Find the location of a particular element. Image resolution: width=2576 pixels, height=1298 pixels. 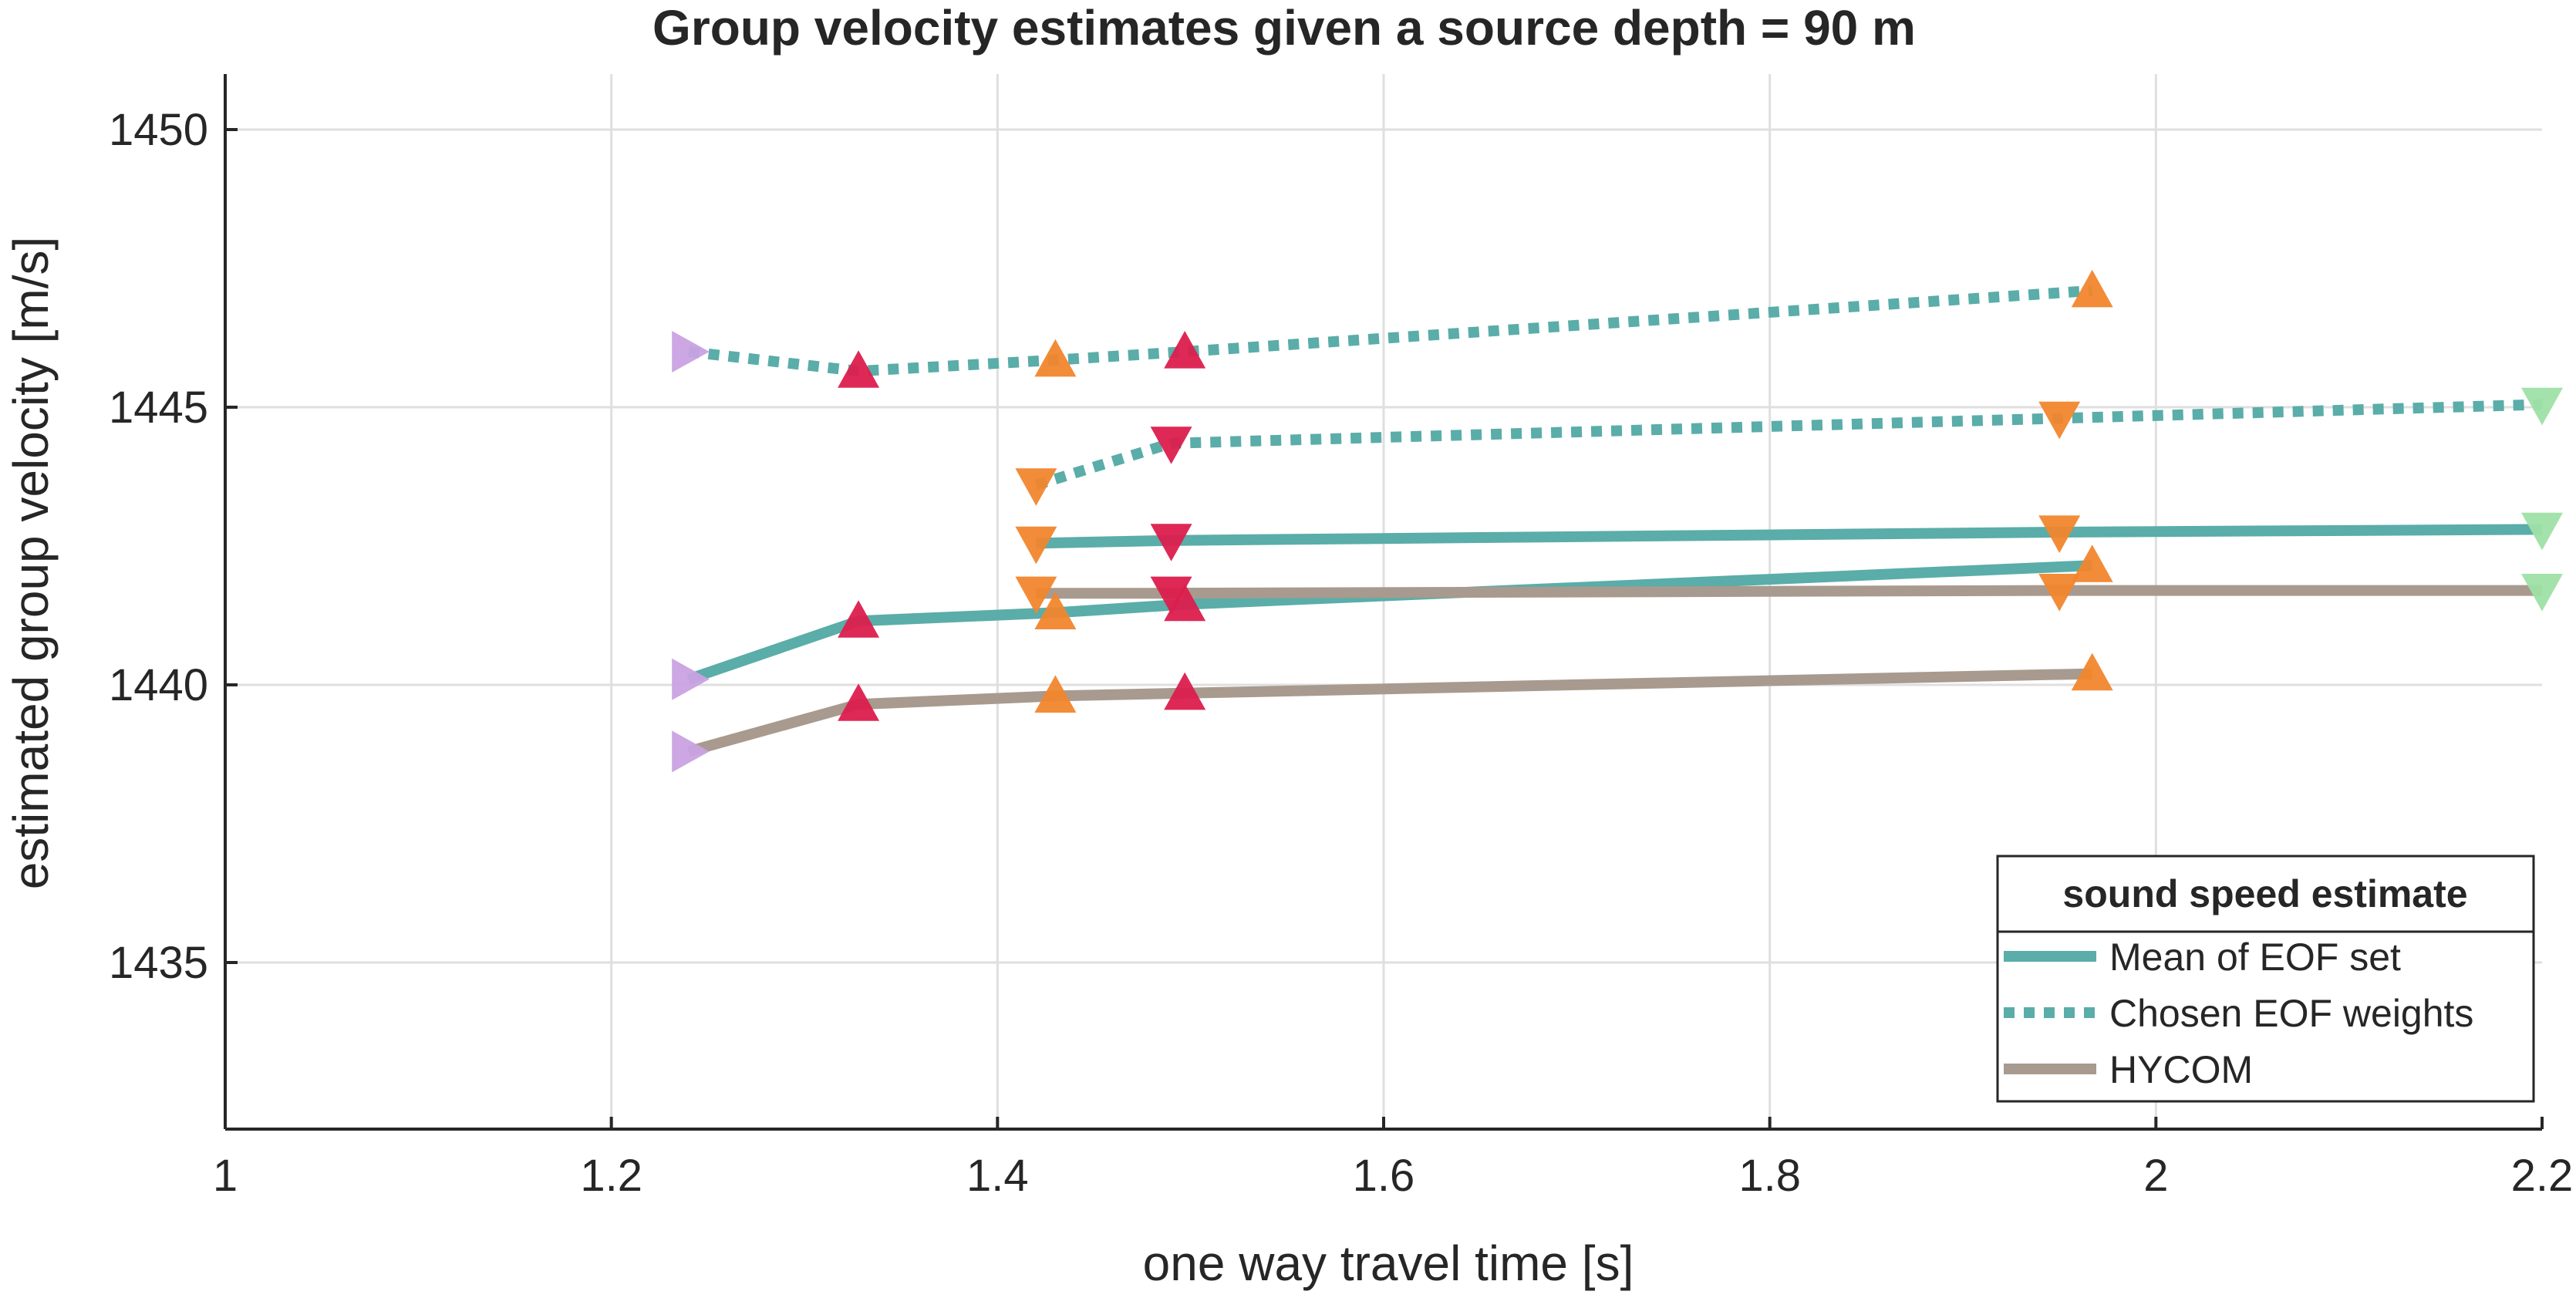

legend-label-chosen: Chosen EOF weights is located at coordinates (2291, 1014).